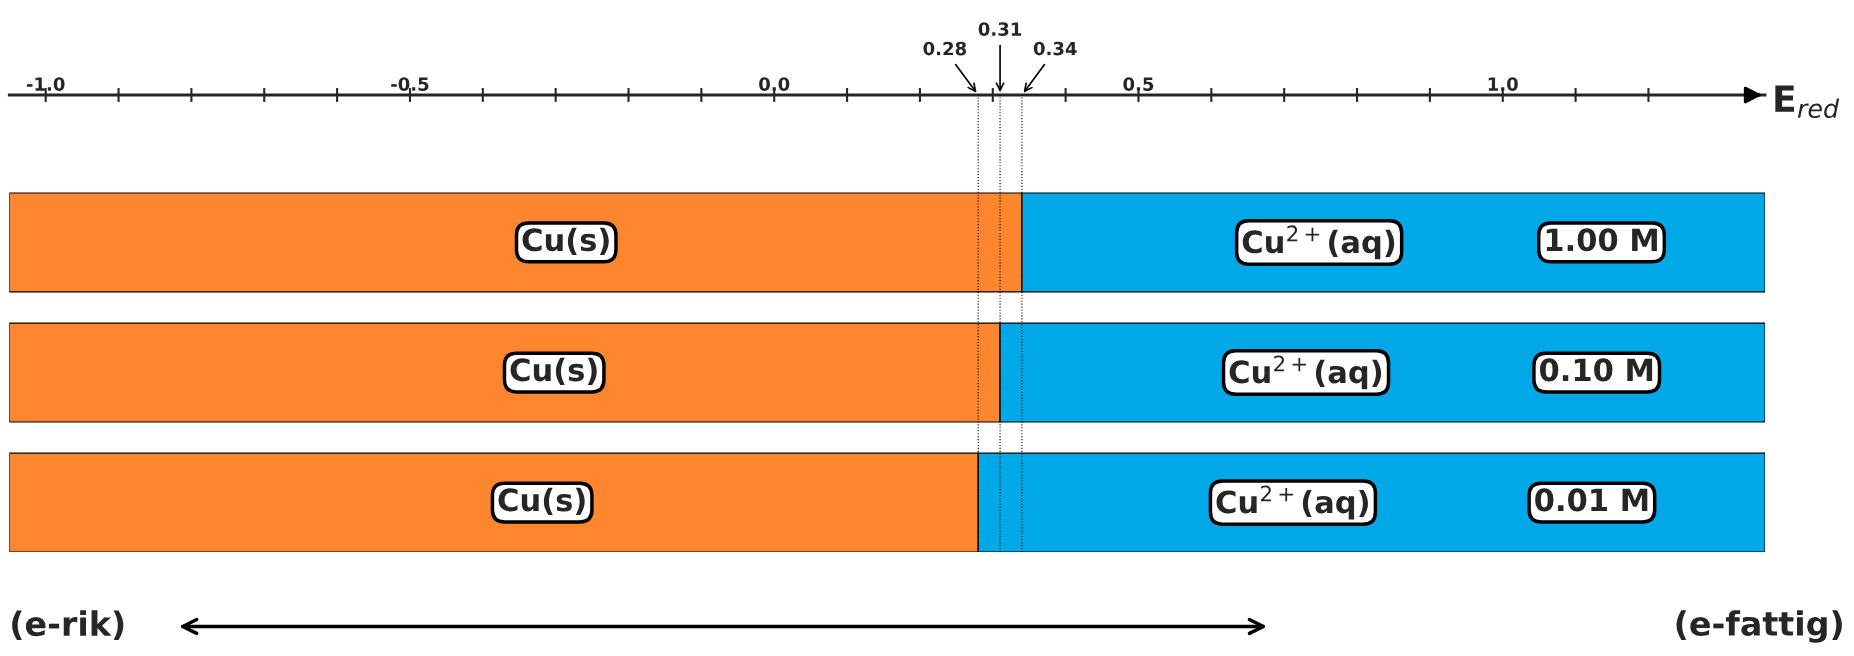 The height and width of the screenshot is (656, 1854). I want to click on x-tick-label: 0.0, so click(774, 84).